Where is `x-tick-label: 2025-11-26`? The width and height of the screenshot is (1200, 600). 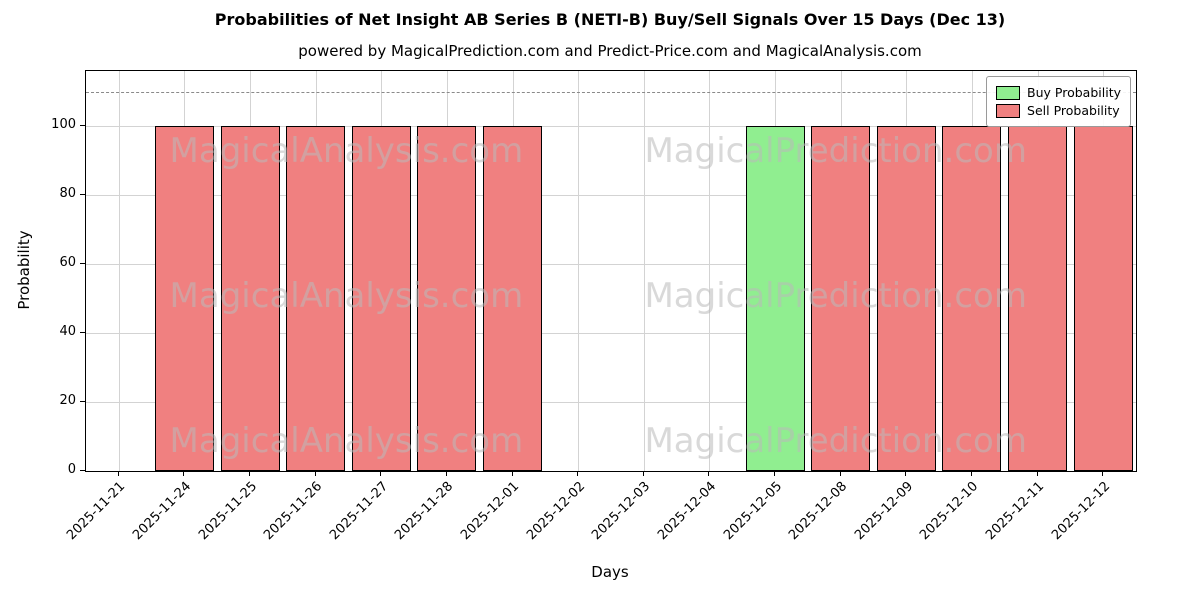 x-tick-label: 2025-11-26 is located at coordinates (293, 511).